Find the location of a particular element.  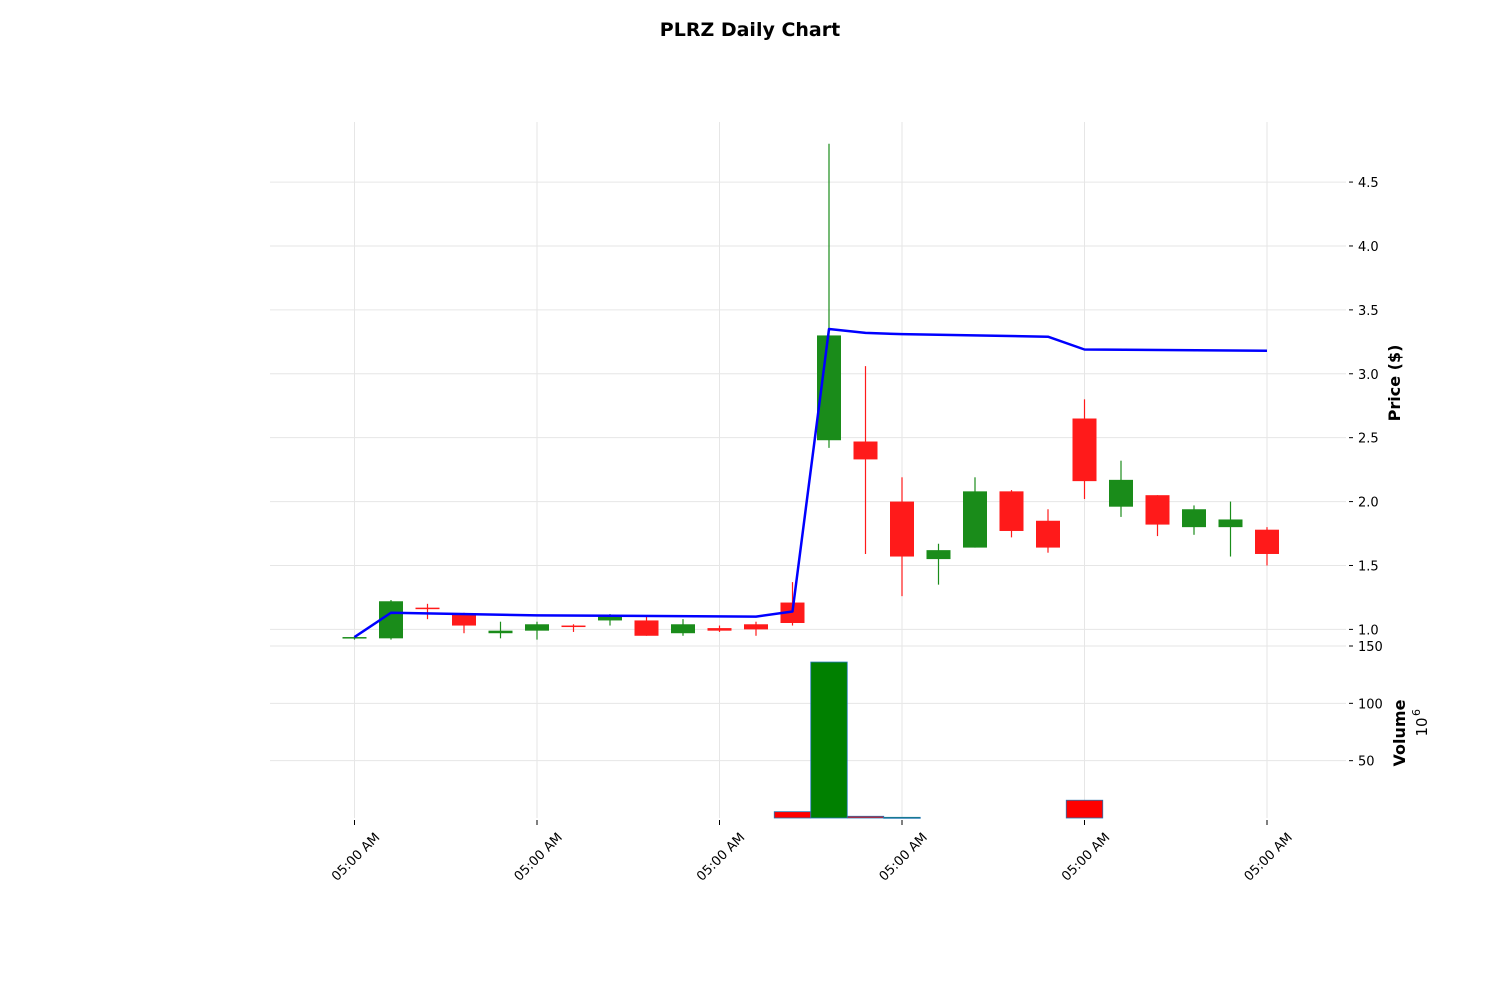

volume-scale-base: 10 is located at coordinates (1422, 726).